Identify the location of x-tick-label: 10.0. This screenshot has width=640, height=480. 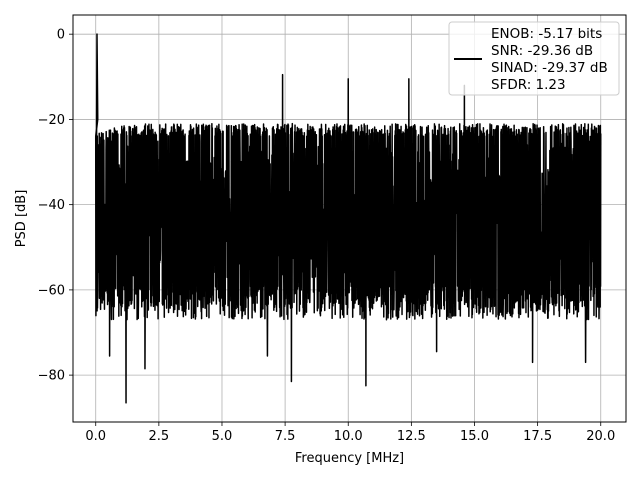
(348, 436).